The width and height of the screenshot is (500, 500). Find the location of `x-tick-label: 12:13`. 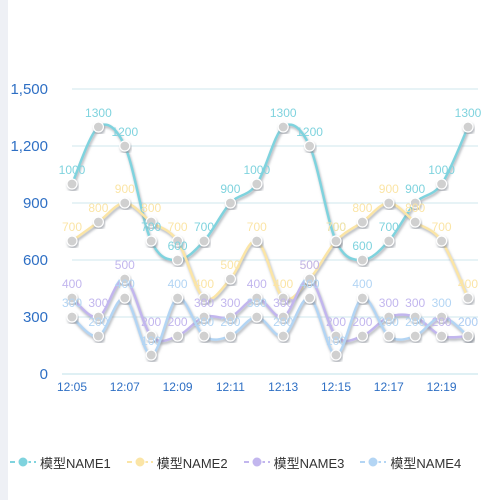

x-tick-label: 12:13 is located at coordinates (283, 387).